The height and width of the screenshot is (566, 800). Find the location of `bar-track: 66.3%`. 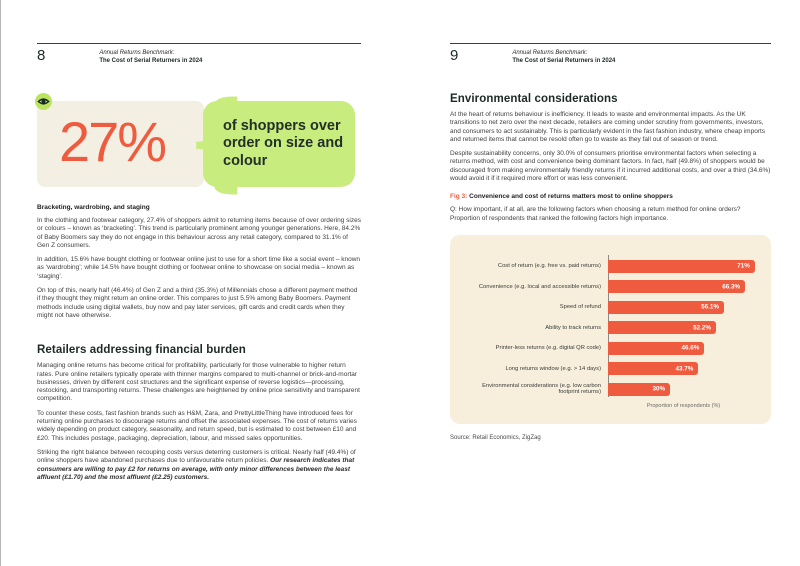

bar-track: 66.3% is located at coordinates (683, 287).